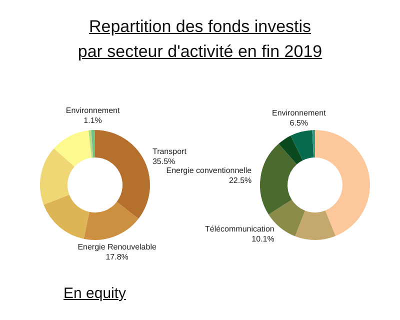  Describe the element at coordinates (239, 229) in the screenshot. I see `slice-label: Télécommunication` at that location.